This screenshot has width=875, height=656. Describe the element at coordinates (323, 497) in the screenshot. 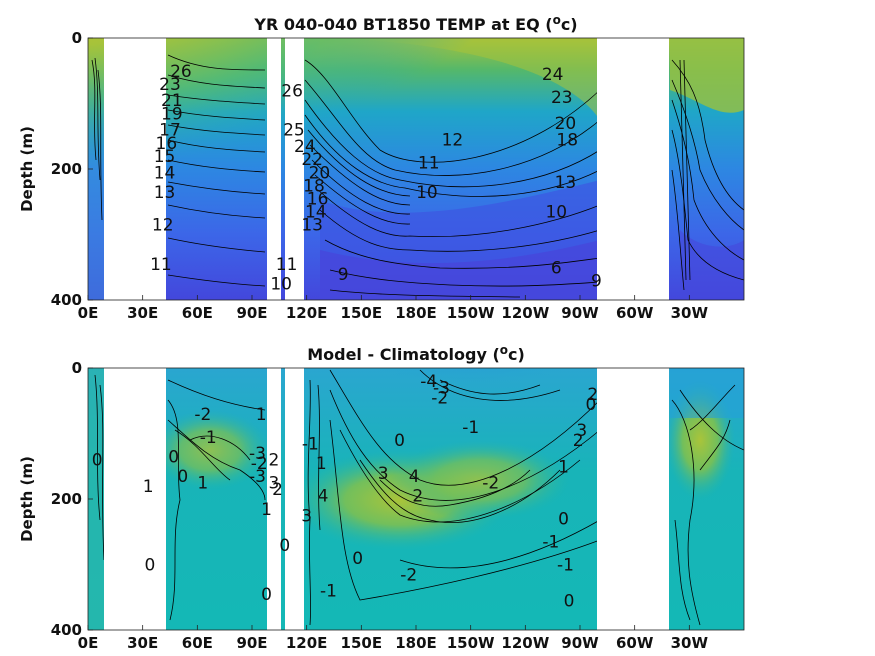

I see `contour-label: 4` at that location.